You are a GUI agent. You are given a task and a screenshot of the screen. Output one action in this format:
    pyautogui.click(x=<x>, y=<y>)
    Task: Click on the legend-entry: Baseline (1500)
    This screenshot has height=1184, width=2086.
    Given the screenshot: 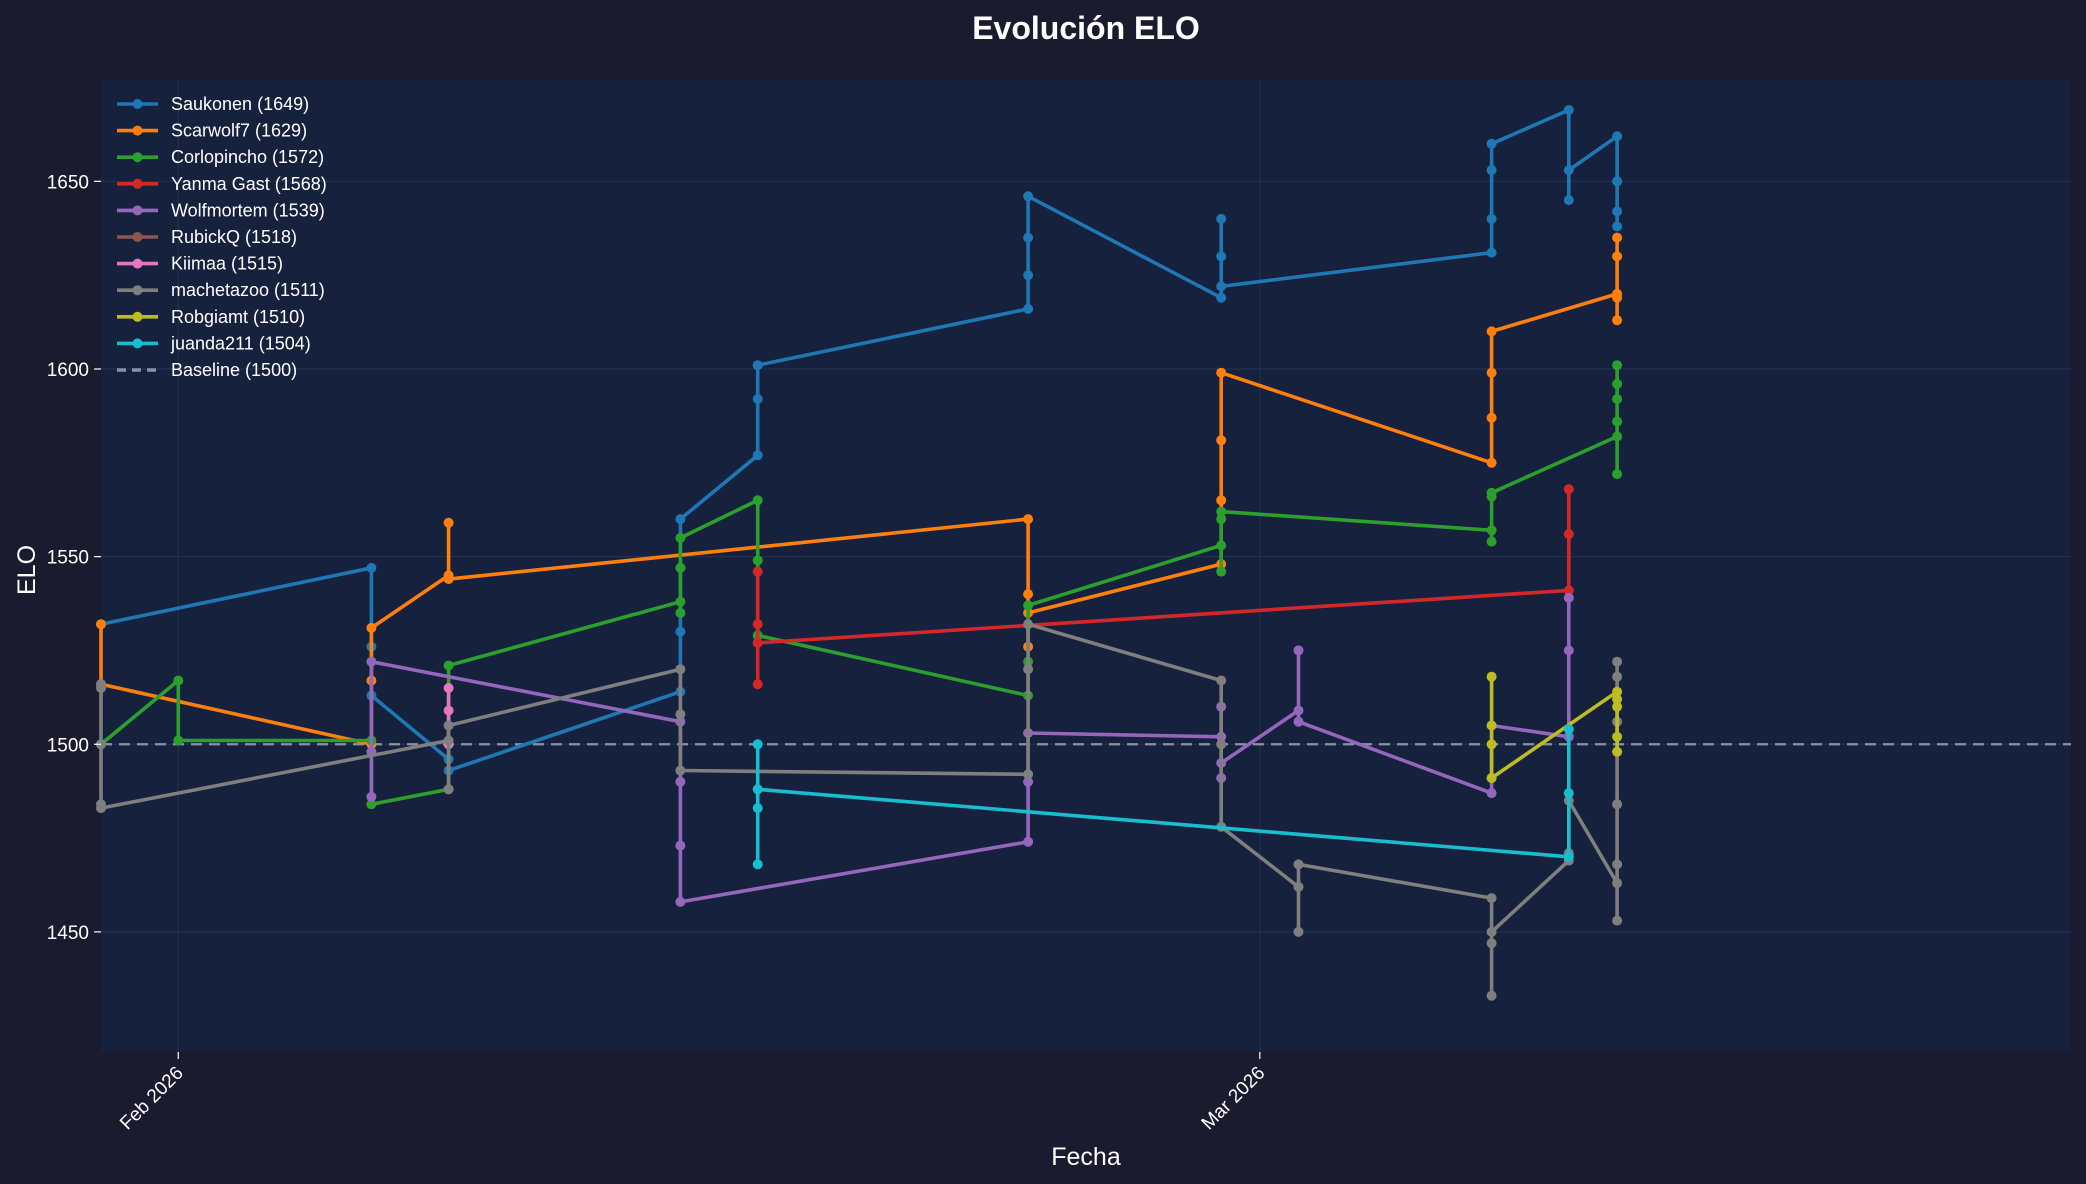 What is the action you would take?
    pyautogui.click(x=207, y=370)
    